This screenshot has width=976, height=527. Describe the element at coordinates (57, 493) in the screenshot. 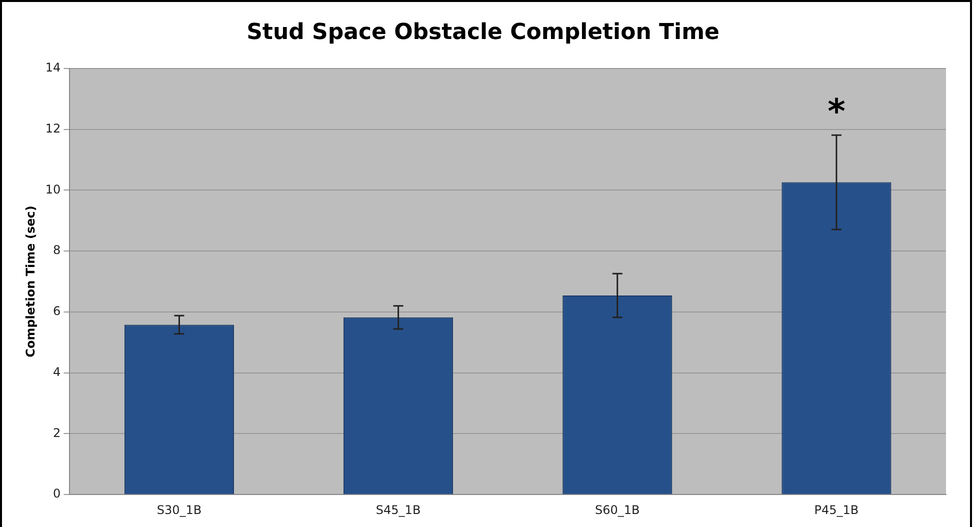

I see `y-tick-label: 0` at that location.